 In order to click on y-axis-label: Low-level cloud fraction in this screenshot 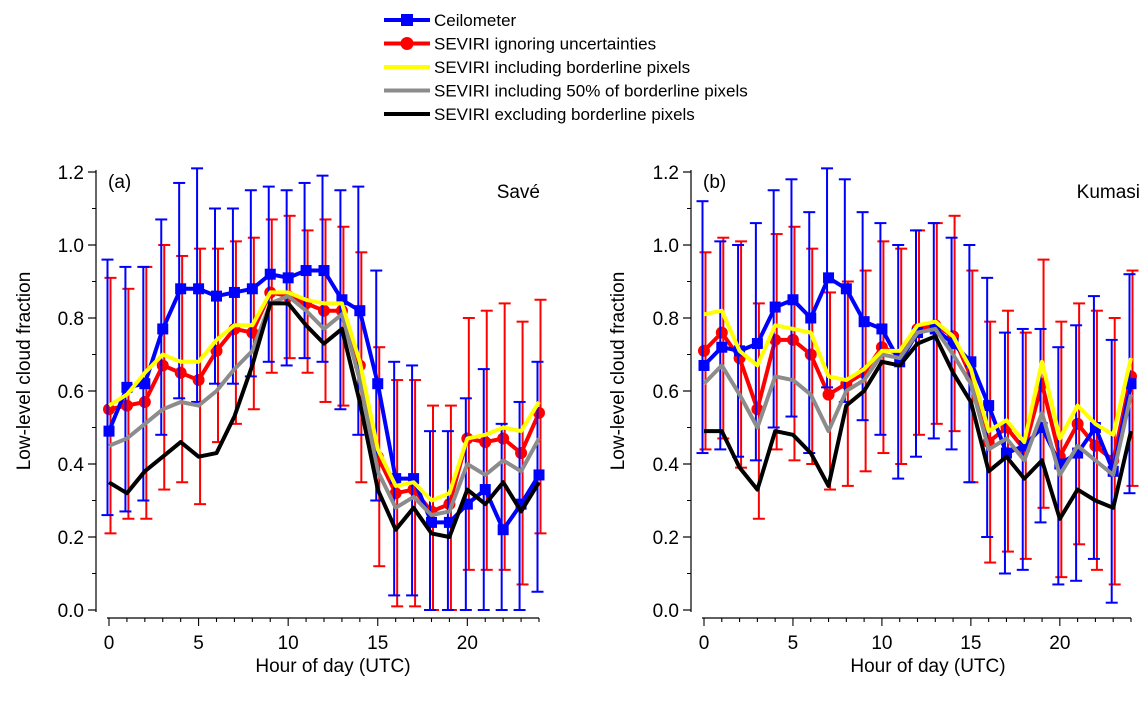, I will do `click(24, 371)`.